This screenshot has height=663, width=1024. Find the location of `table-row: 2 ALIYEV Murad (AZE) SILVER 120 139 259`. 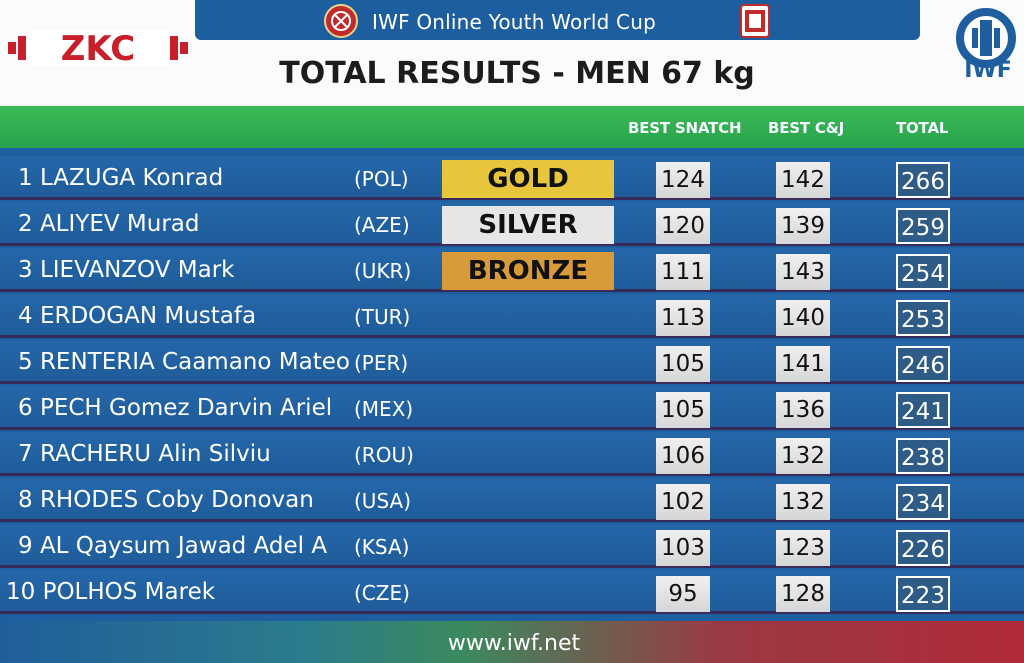

table-row: 2 ALIYEV Murad (AZE) SILVER 120 139 259 is located at coordinates (512, 224).